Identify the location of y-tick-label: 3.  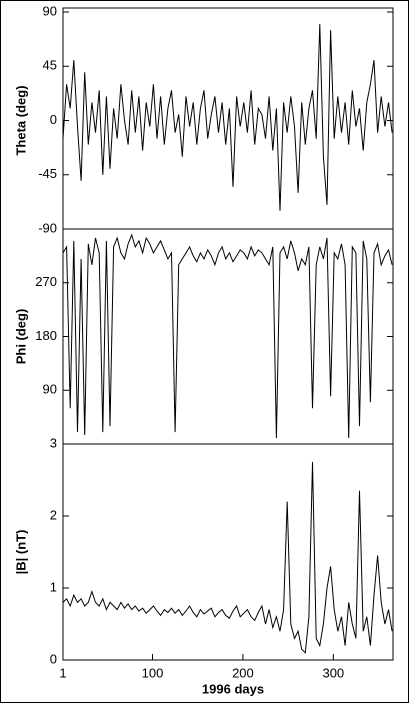
(53, 442).